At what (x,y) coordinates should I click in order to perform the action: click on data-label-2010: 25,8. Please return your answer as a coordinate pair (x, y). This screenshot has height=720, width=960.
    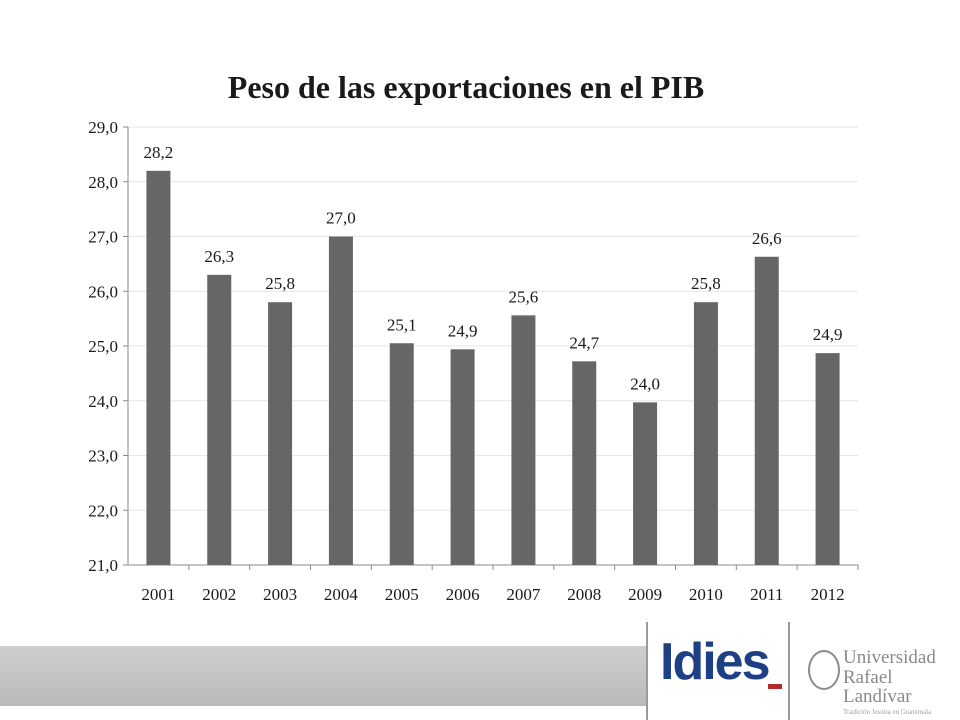
    Looking at the image, I should click on (706, 283).